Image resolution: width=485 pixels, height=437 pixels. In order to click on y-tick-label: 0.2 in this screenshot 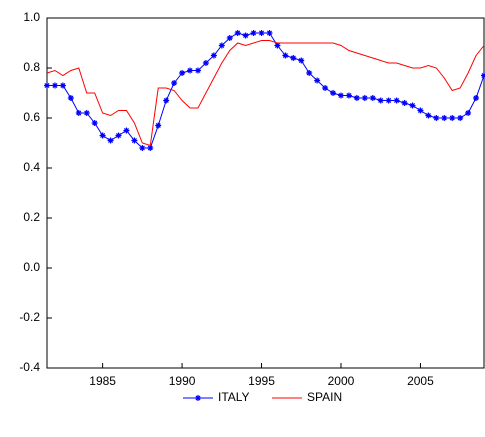, I will do `click(31, 217)`.